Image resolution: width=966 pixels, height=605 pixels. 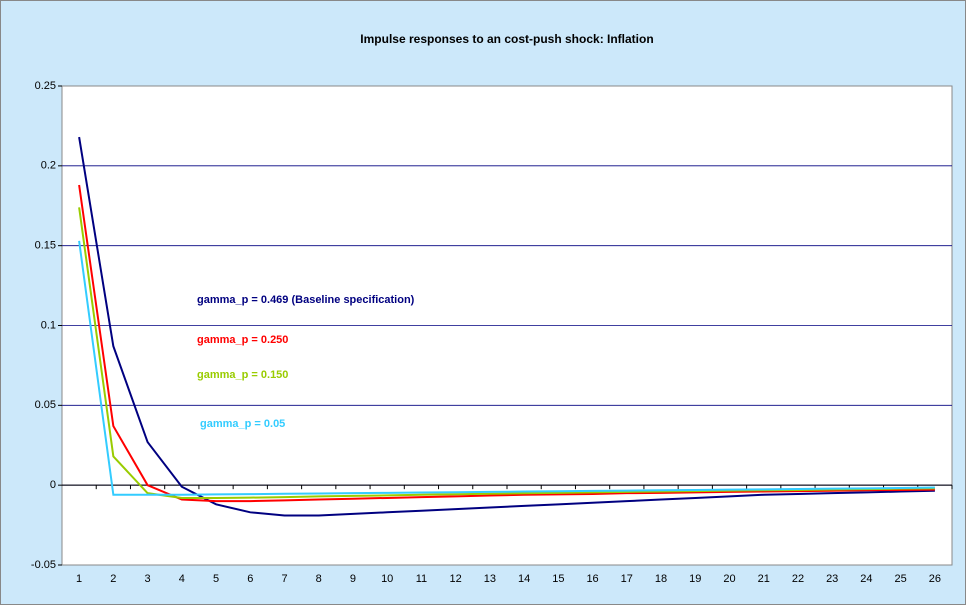 I want to click on y-tick-label: 0.25, so click(x=45, y=86).